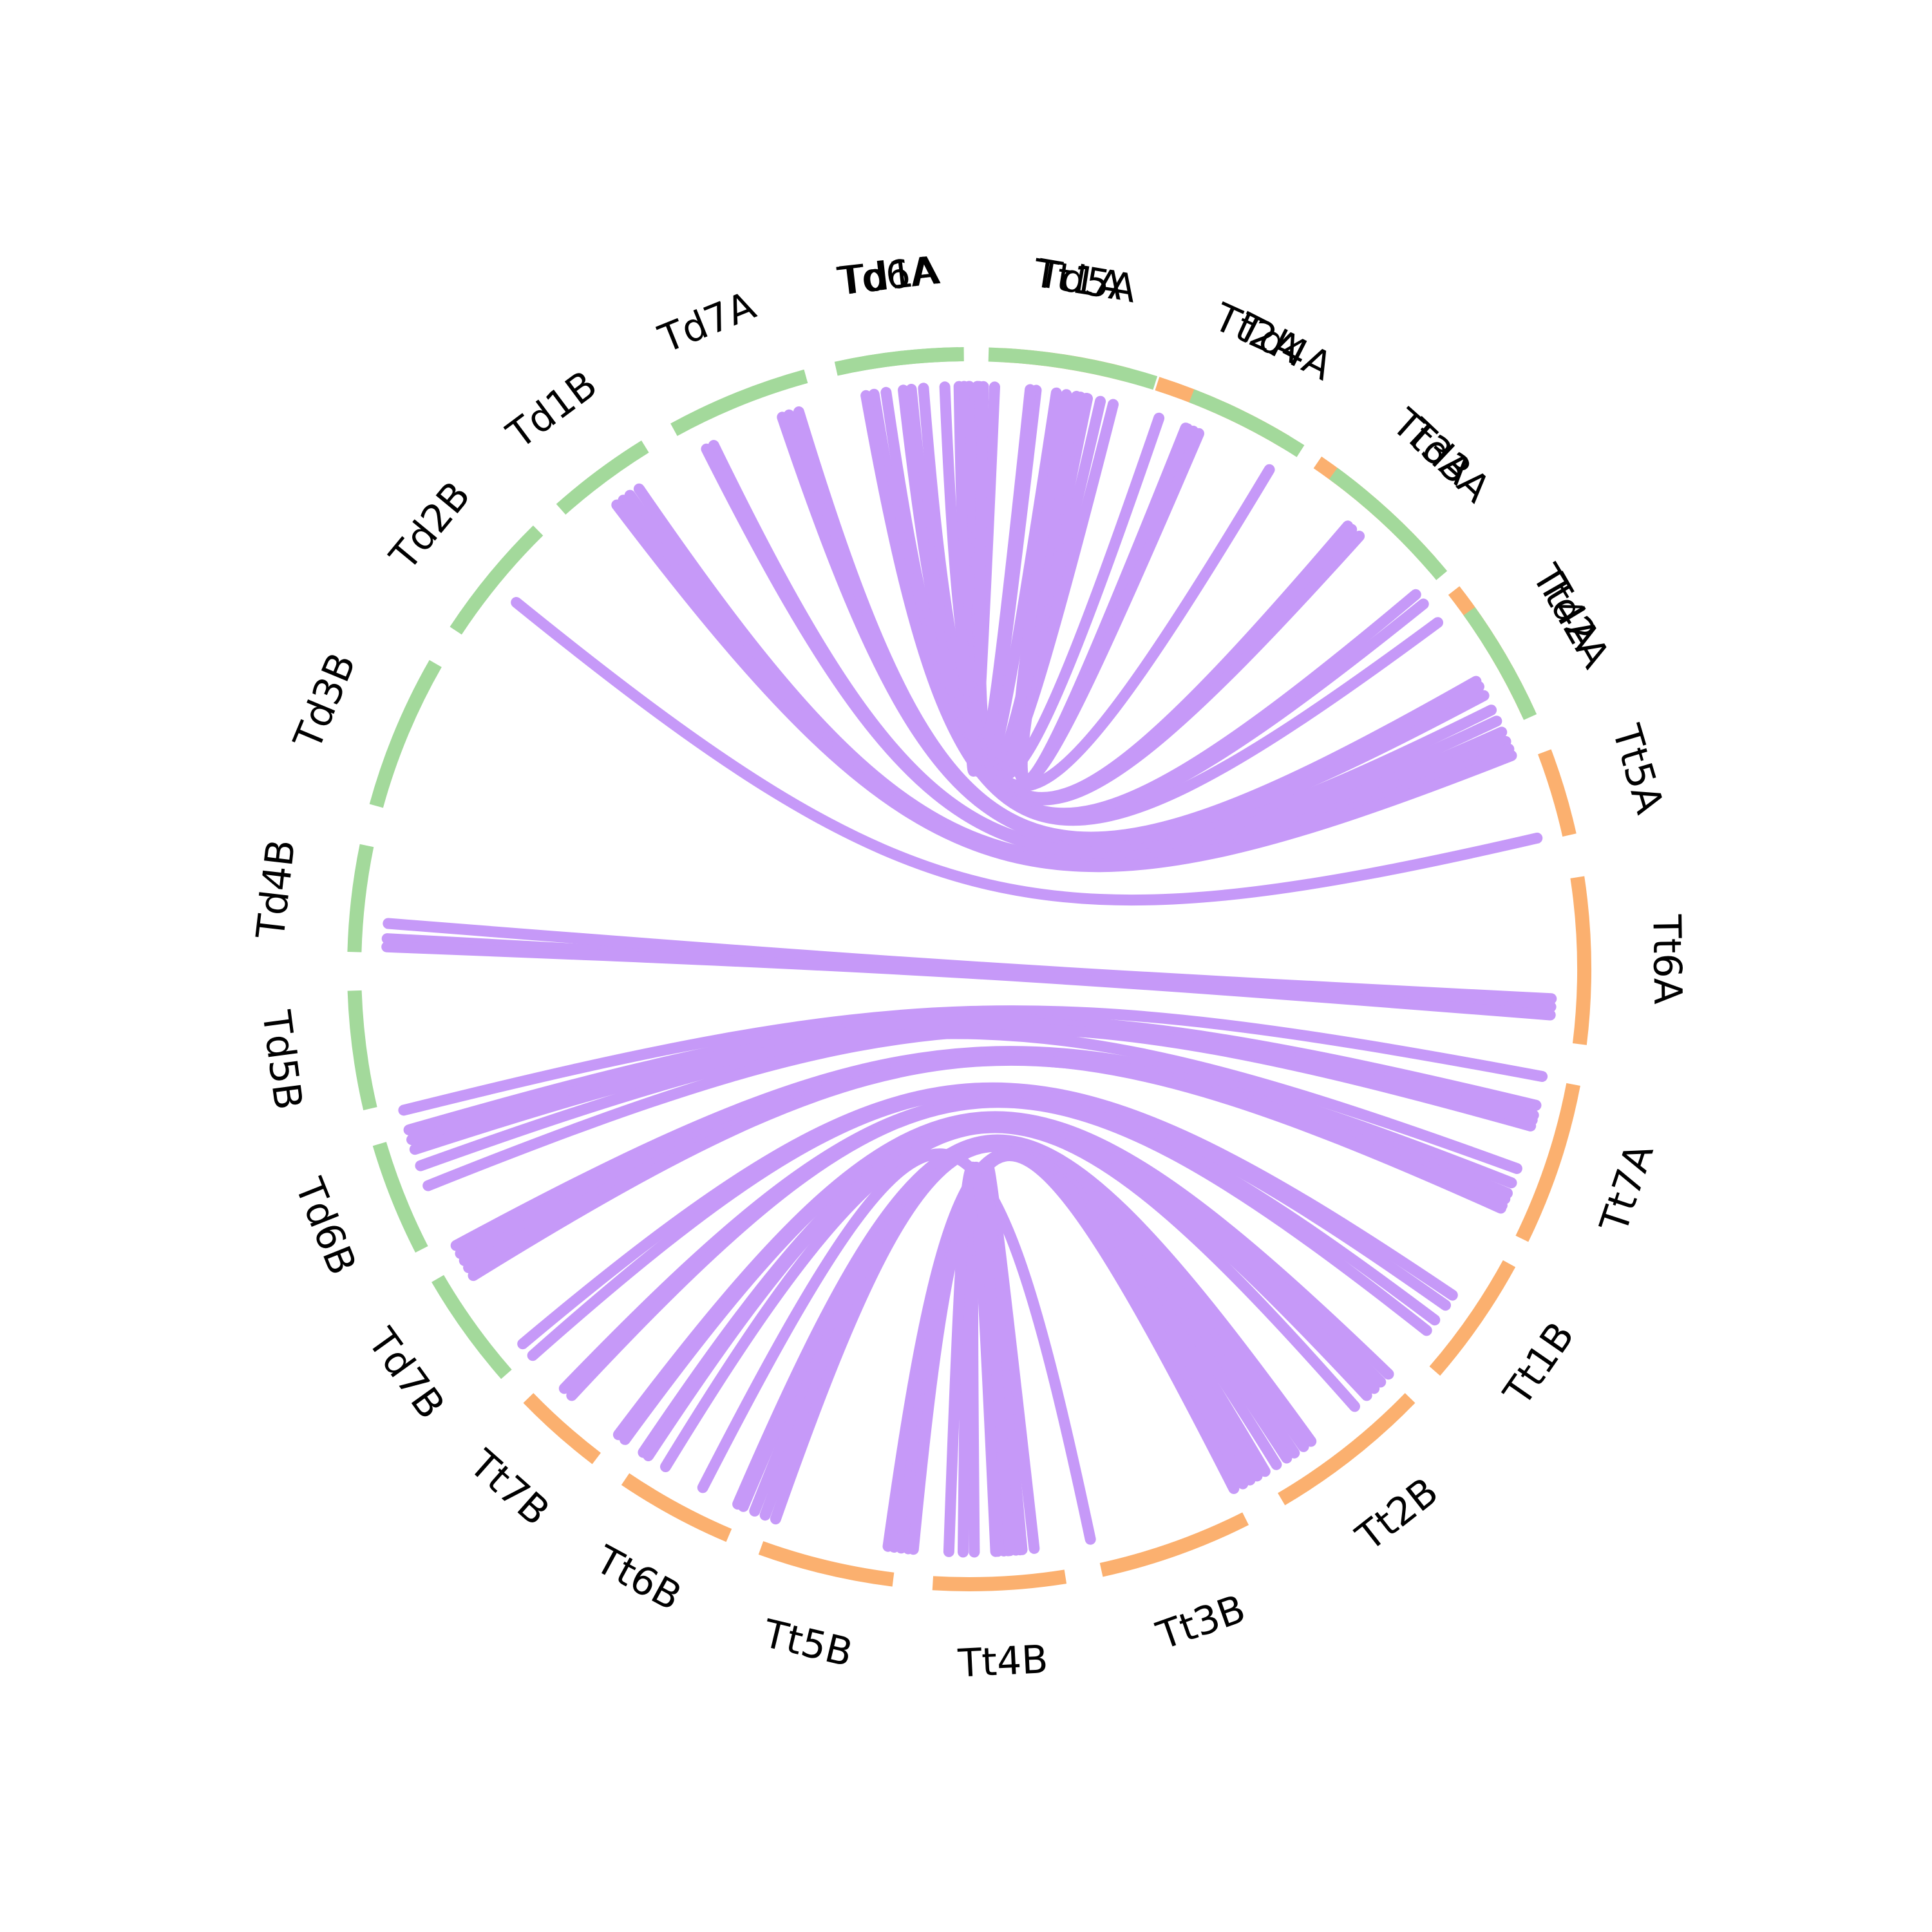  I want to click on segment-arc-td1b, so click(603, 478).